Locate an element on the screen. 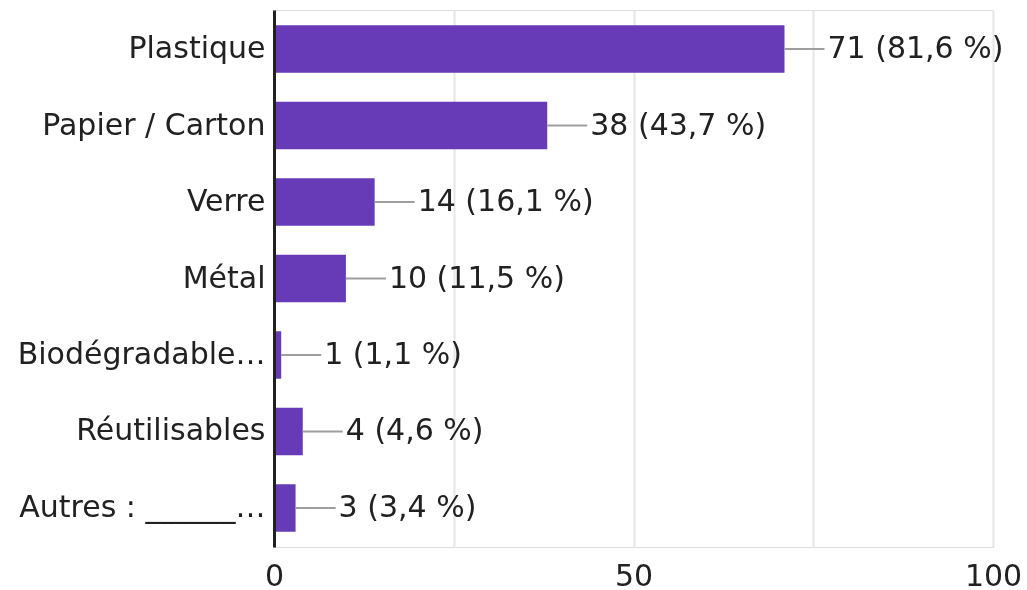  data-label: 4 (4,6 %) is located at coordinates (414, 430).